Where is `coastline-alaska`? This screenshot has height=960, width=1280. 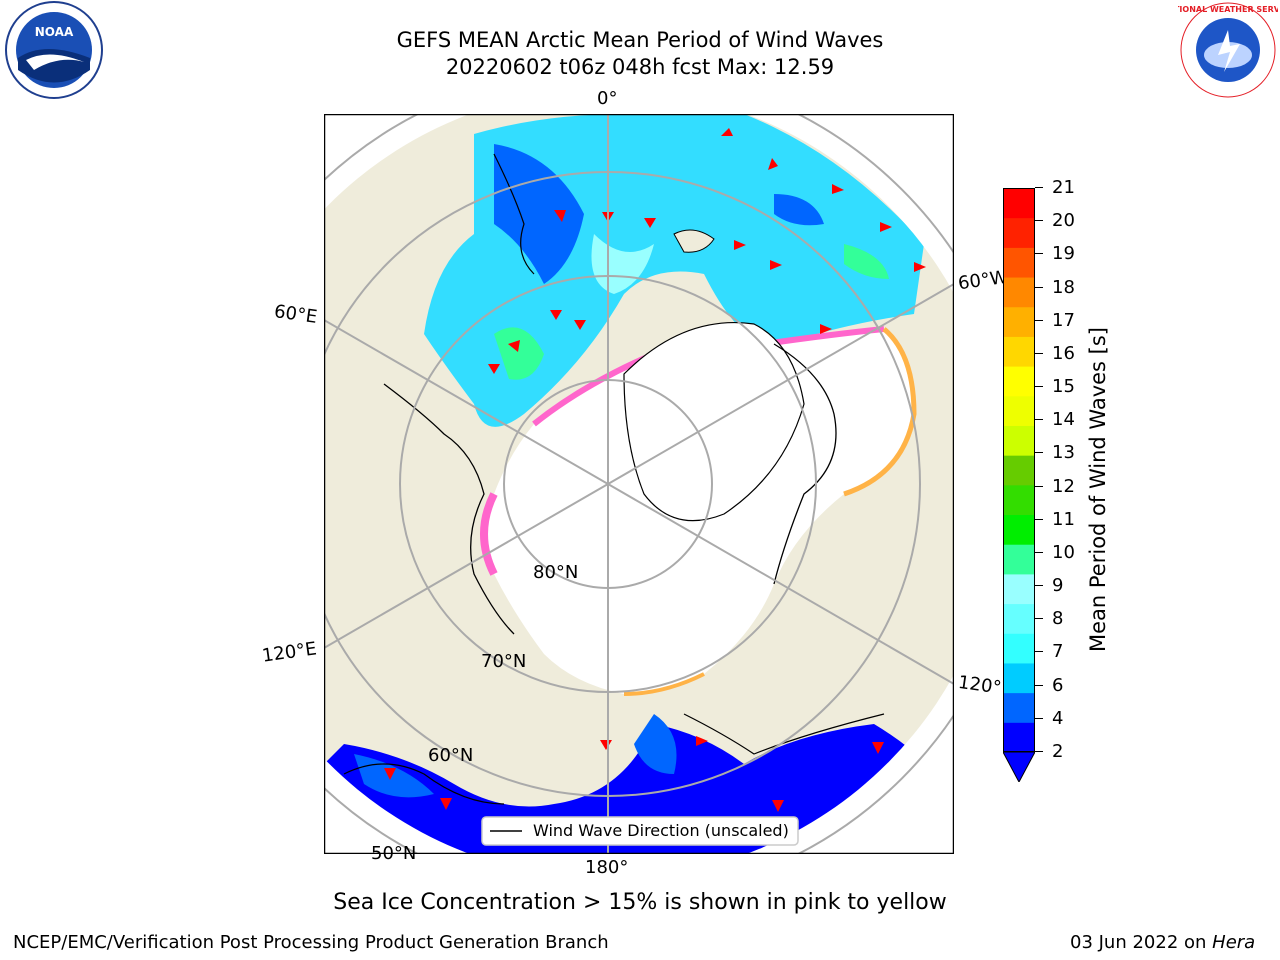
coastline-alaska is located at coordinates (784, 734).